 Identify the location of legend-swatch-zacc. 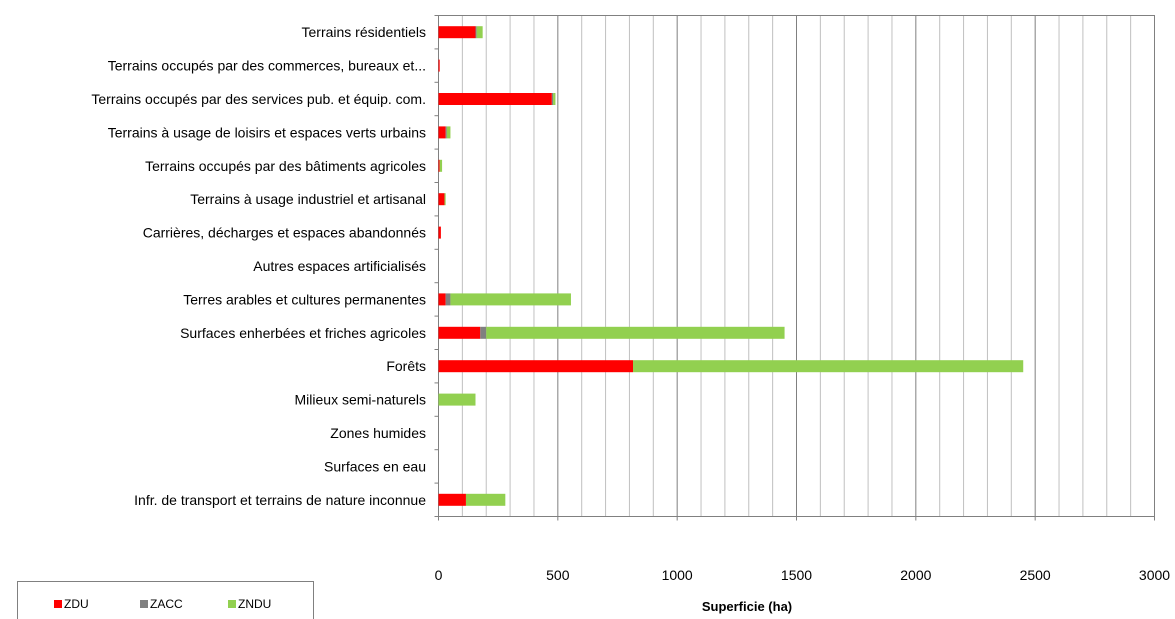
(144, 604).